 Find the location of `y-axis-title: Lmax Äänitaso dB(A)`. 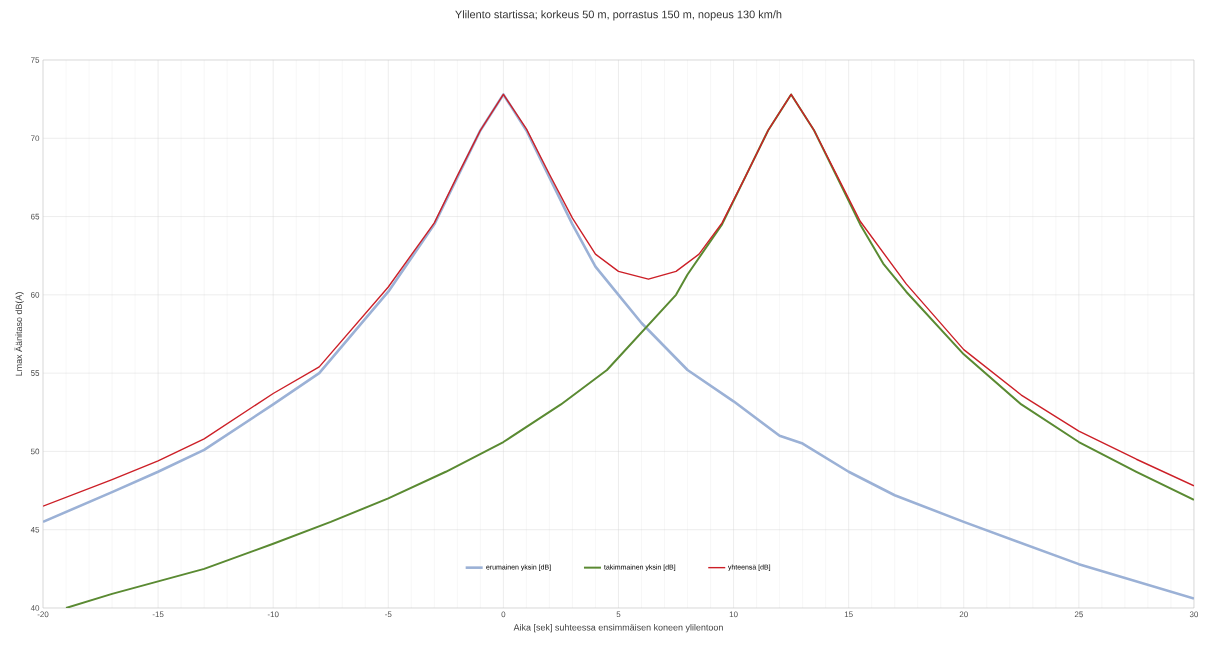

y-axis-title: Lmax Äänitaso dB(A) is located at coordinates (19, 334).